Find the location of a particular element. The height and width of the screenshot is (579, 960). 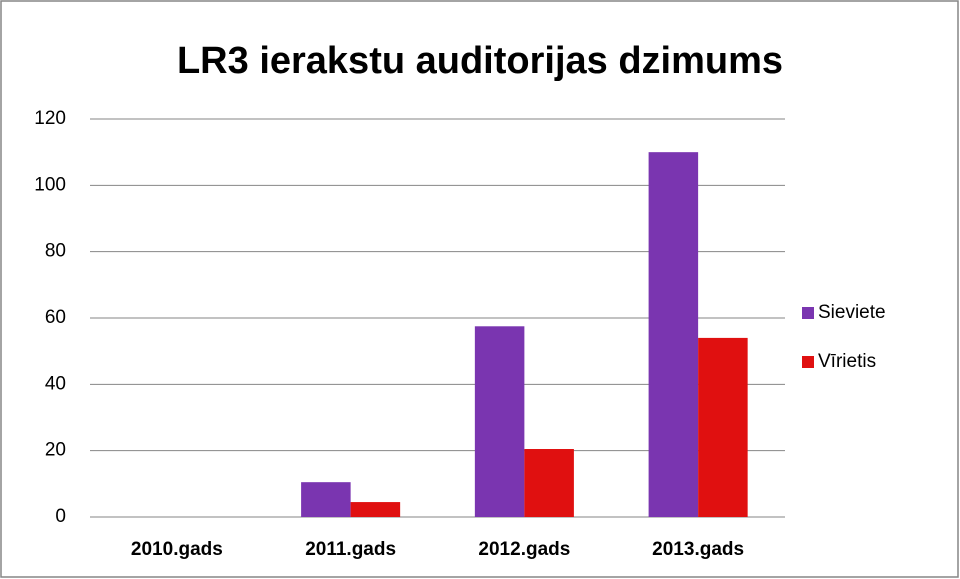

y-tick-label: 40 is located at coordinates (55, 383).